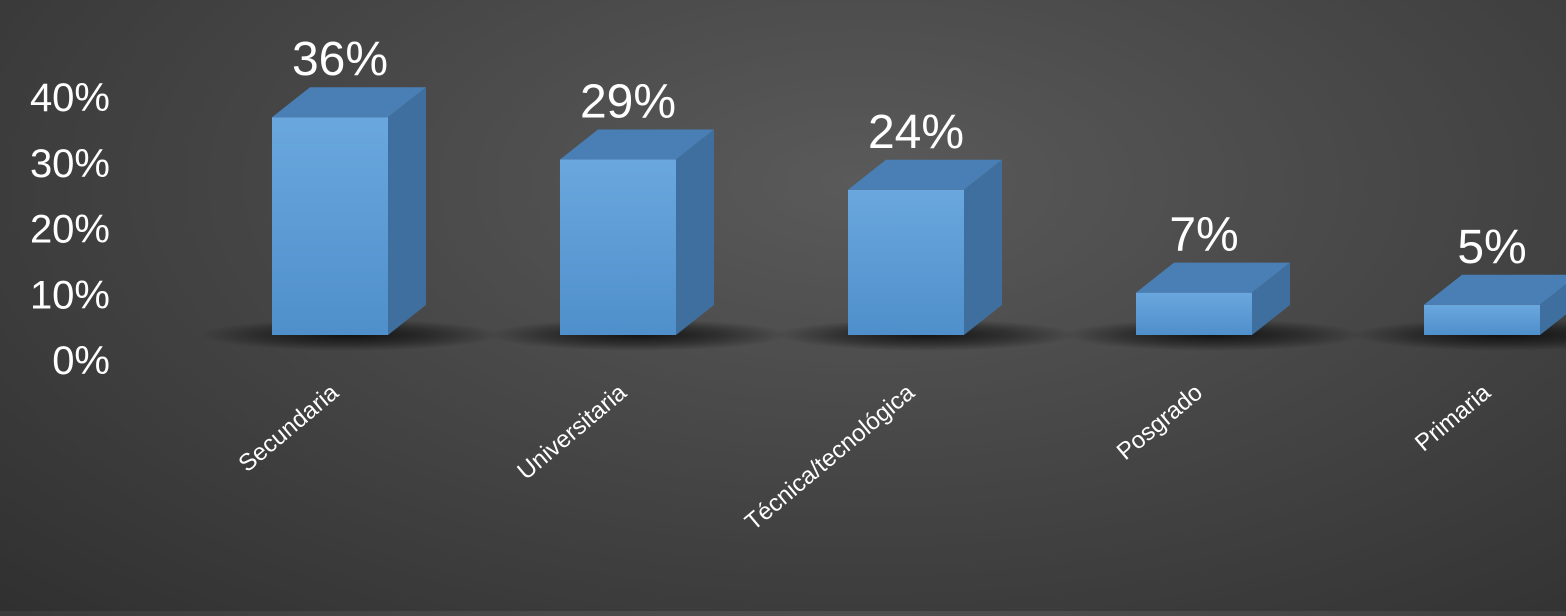 Image resolution: width=1566 pixels, height=616 pixels. What do you see at coordinates (628, 102) in the screenshot?
I see `data-label: 29%` at bounding box center [628, 102].